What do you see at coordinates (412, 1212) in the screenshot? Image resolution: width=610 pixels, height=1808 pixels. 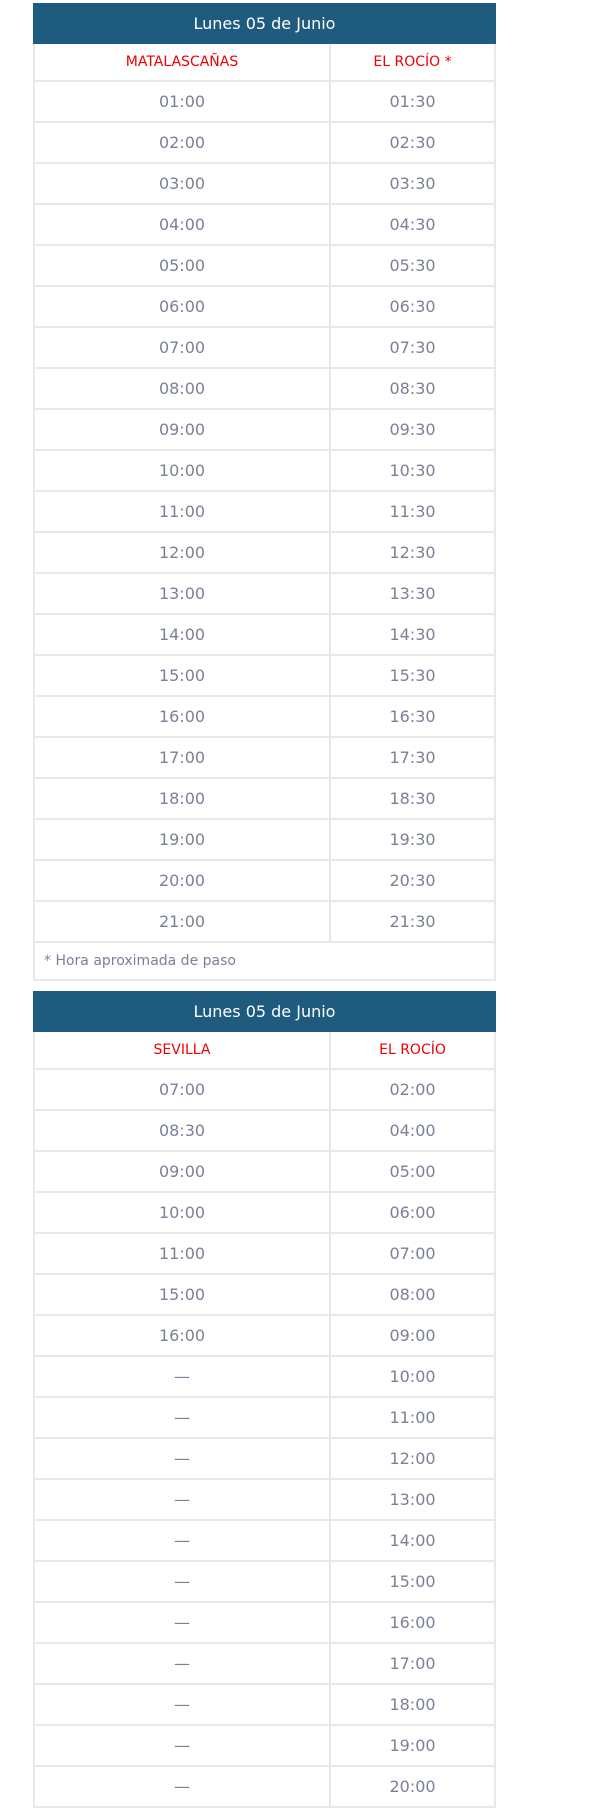 I see `arrival-time: 06:00` at bounding box center [412, 1212].